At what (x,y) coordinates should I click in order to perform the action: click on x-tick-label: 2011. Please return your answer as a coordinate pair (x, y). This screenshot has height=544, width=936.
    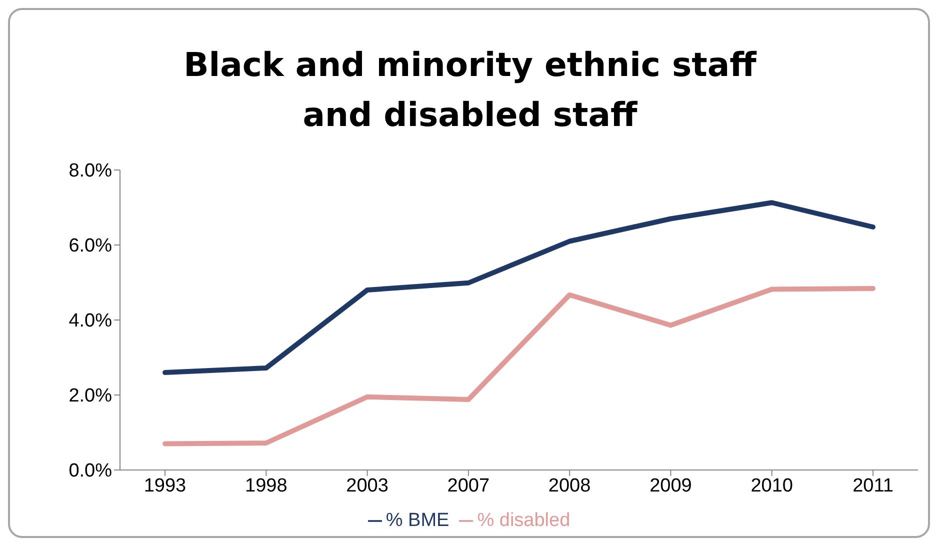
    Looking at the image, I should click on (873, 485).